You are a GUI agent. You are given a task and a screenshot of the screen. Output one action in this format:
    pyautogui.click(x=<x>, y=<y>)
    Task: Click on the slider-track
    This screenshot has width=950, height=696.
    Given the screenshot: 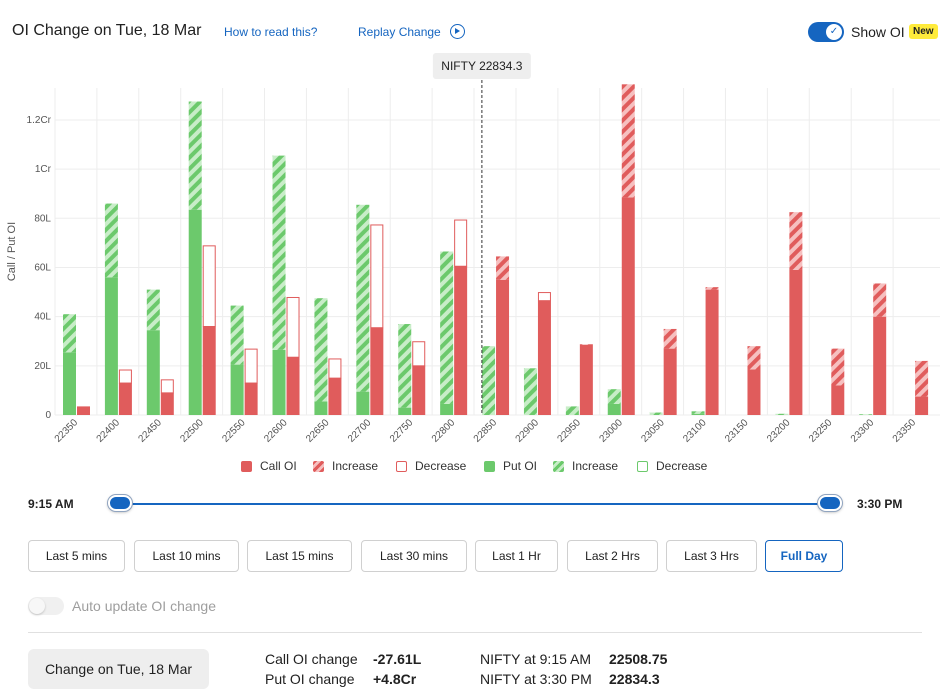 What is the action you would take?
    pyautogui.click(x=475, y=504)
    